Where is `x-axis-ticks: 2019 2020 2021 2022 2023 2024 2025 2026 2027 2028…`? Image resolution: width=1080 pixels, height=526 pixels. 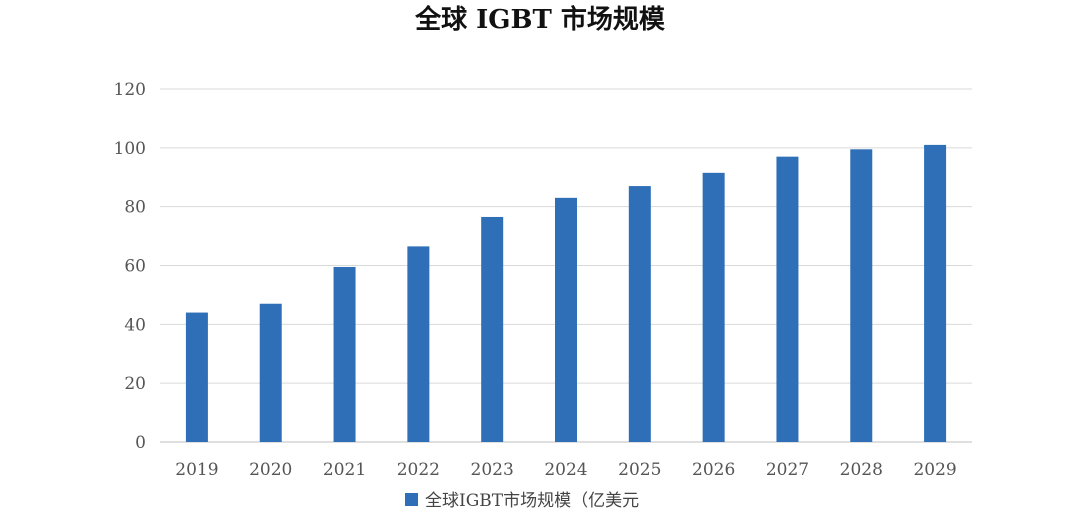 x-axis-ticks: 2019 2020 2021 2022 2023 2024 2025 2026 2027 2028… is located at coordinates (565, 470).